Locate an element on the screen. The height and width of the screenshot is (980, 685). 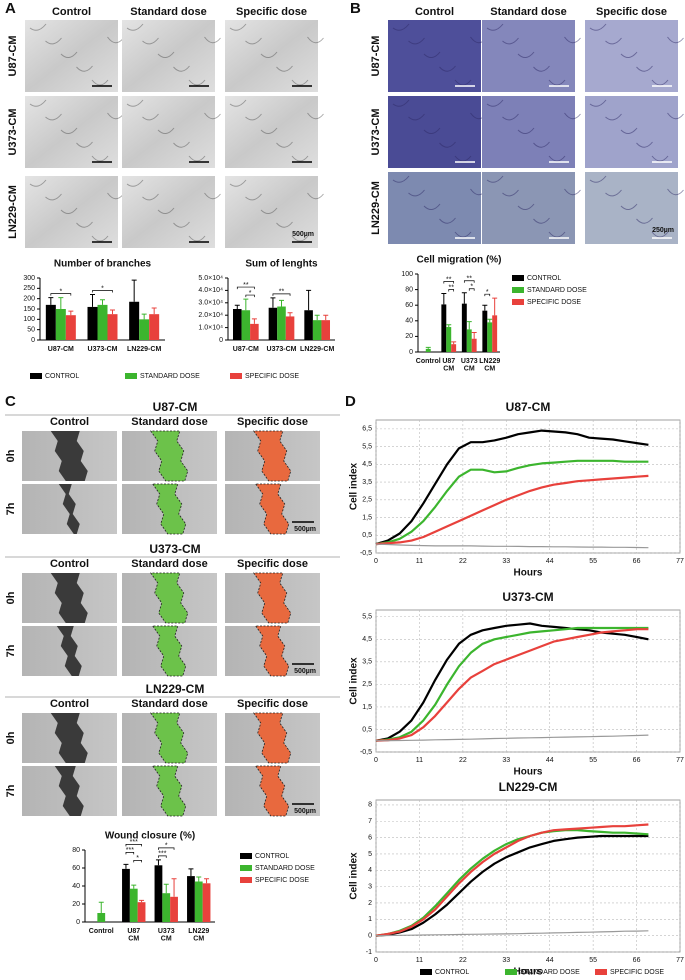
row-label: U373-CM is located at coordinates (376, 131).